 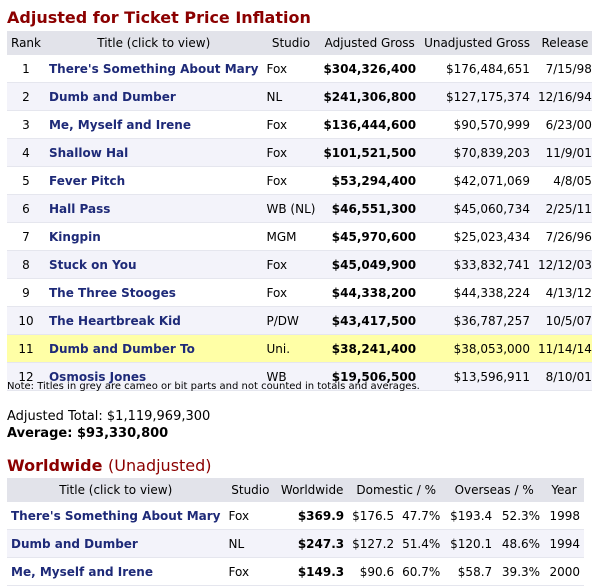 What do you see at coordinates (250, 516) in the screenshot?
I see `ww-studio-cell: Fox` at bounding box center [250, 516].